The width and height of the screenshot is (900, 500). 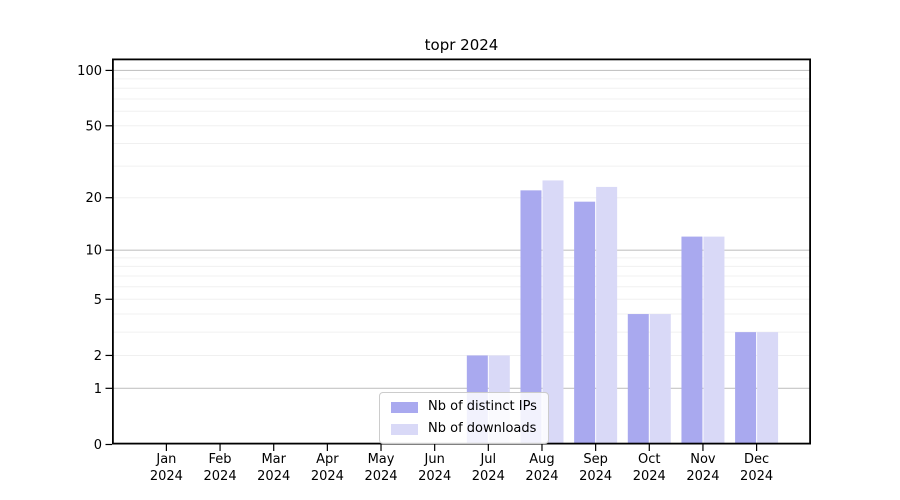 What do you see at coordinates (93, 251) in the screenshot?
I see `y-tick-label: 10` at bounding box center [93, 251].